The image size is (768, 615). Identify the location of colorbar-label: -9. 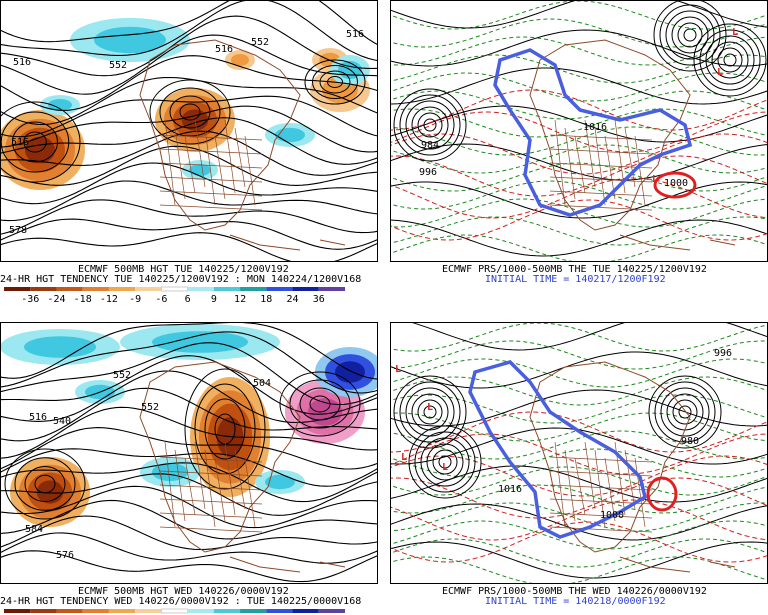
(135, 299).